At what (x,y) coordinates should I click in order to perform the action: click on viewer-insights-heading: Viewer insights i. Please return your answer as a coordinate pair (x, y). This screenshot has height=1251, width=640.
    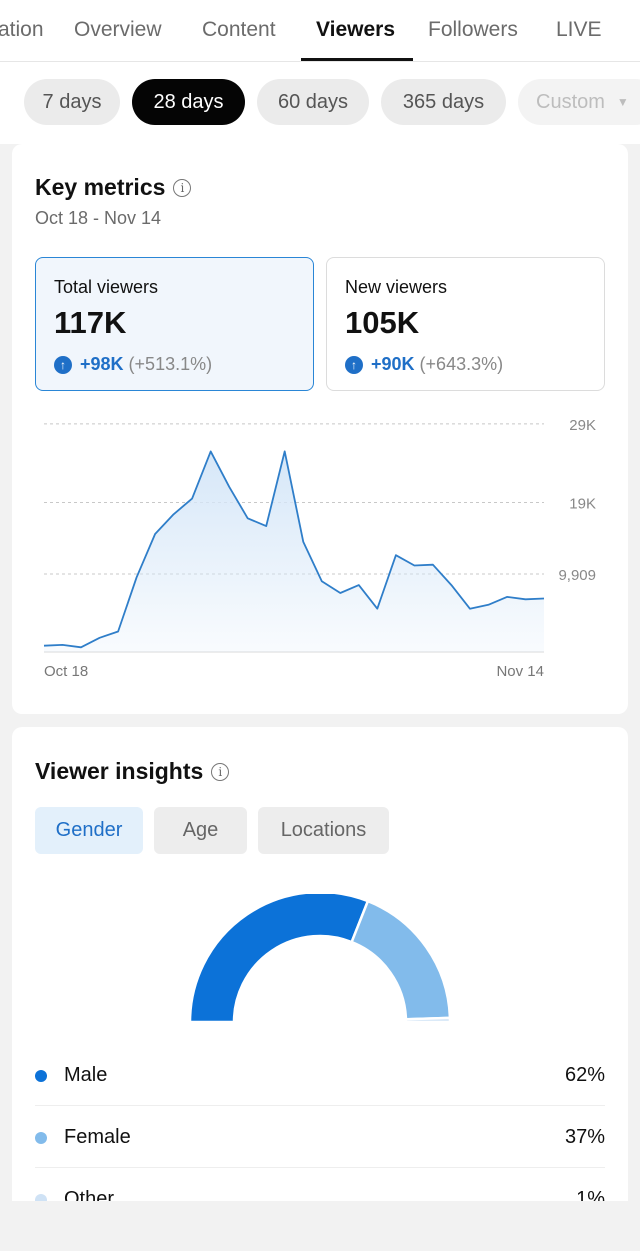
    Looking at the image, I should click on (132, 771).